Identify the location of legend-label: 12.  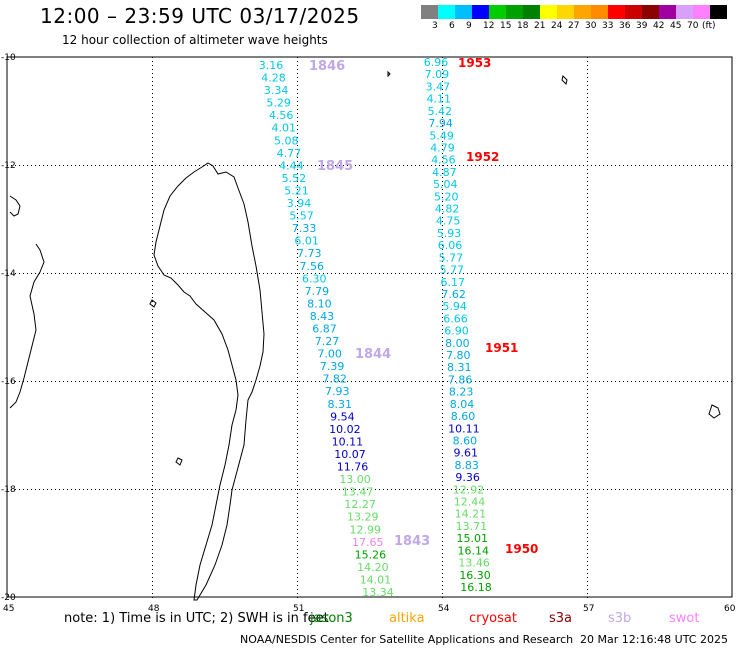
(489, 26).